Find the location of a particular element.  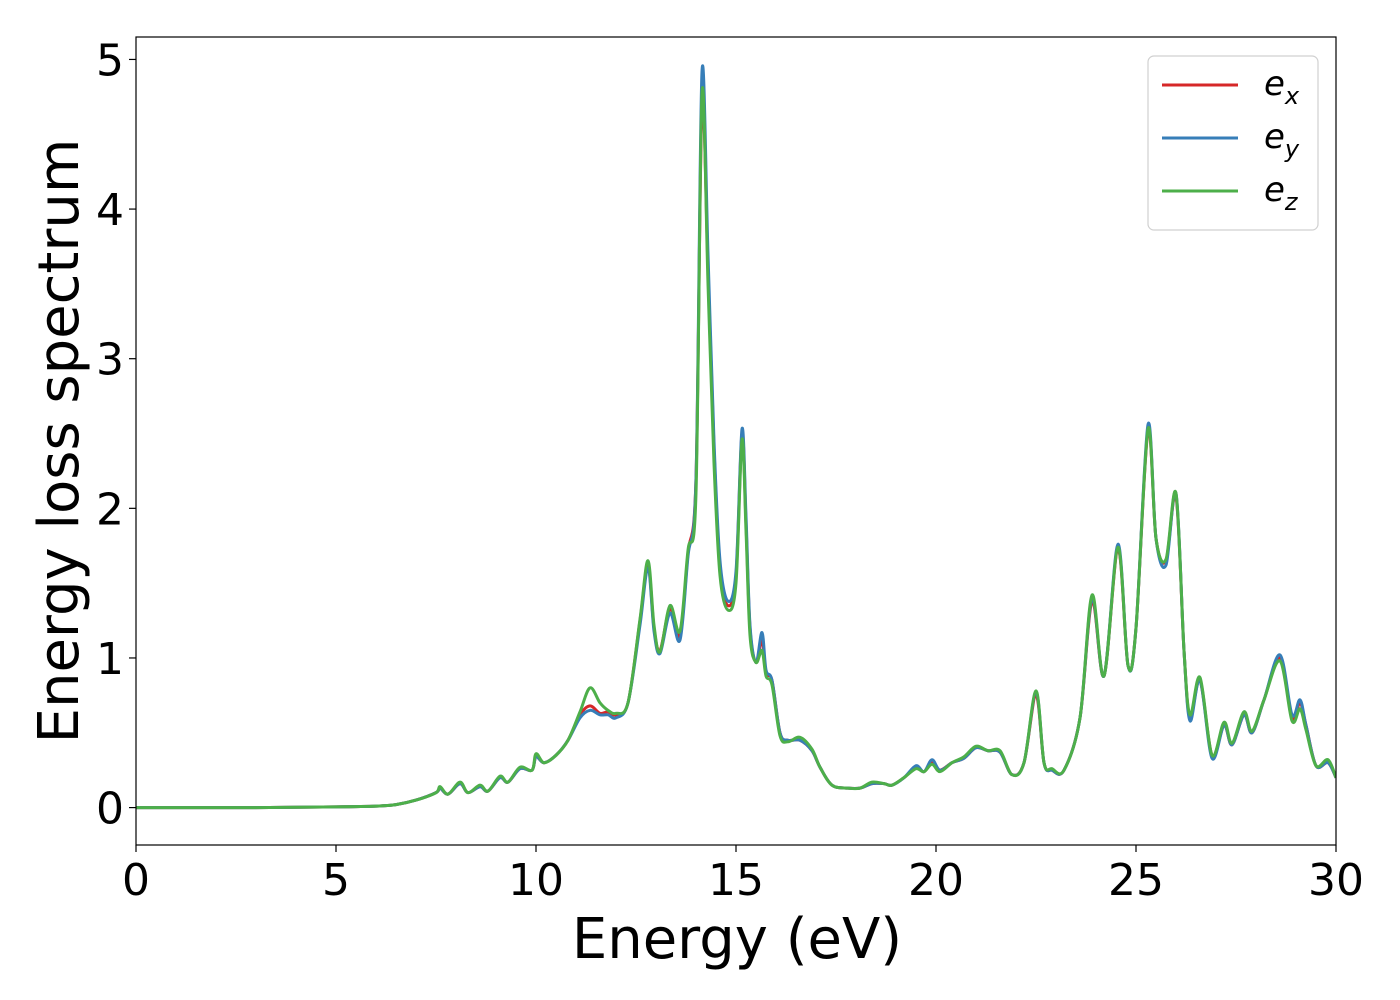

x-tick-label: 0 is located at coordinates (136, 880).